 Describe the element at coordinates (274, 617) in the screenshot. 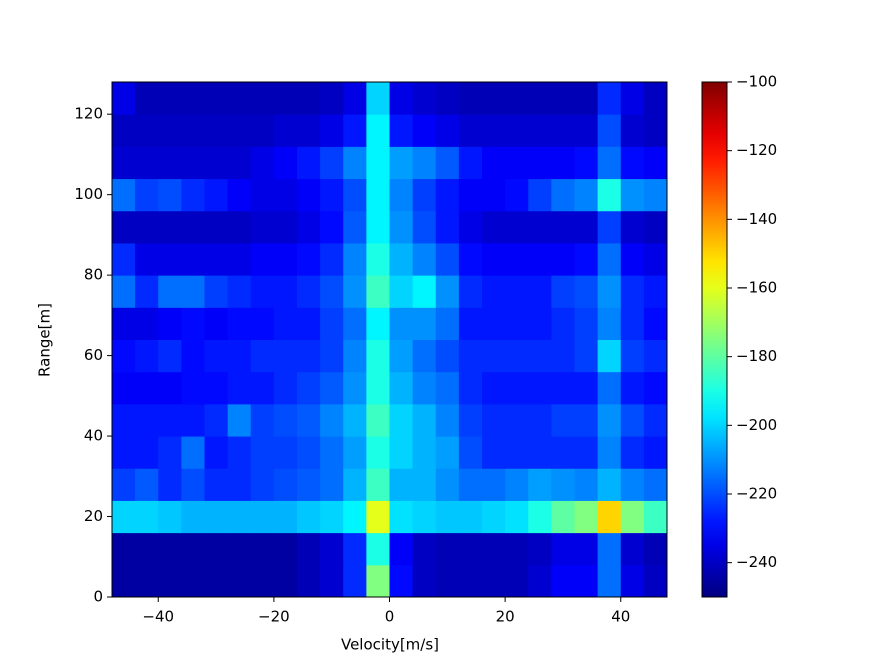

I see `x-tick-label: −20` at that location.